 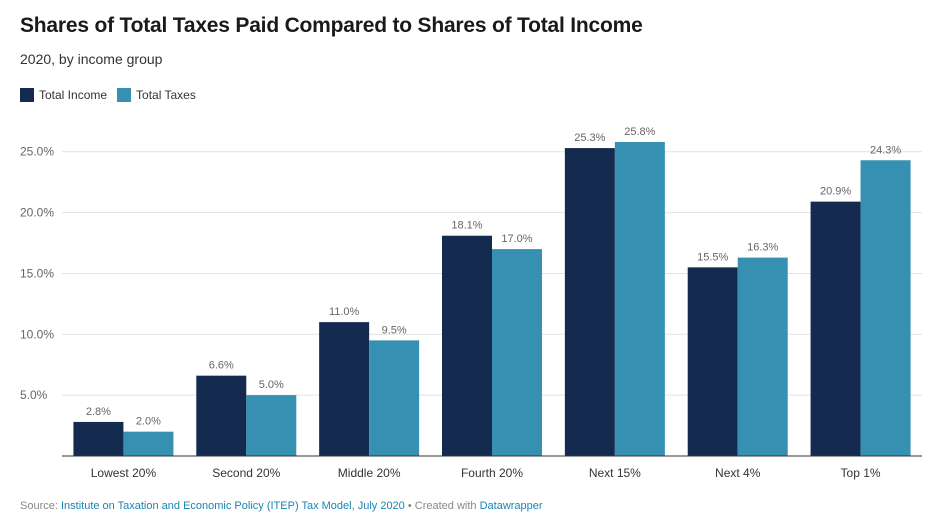 I want to click on x-tick-label: Middle 20%, so click(x=369, y=473).